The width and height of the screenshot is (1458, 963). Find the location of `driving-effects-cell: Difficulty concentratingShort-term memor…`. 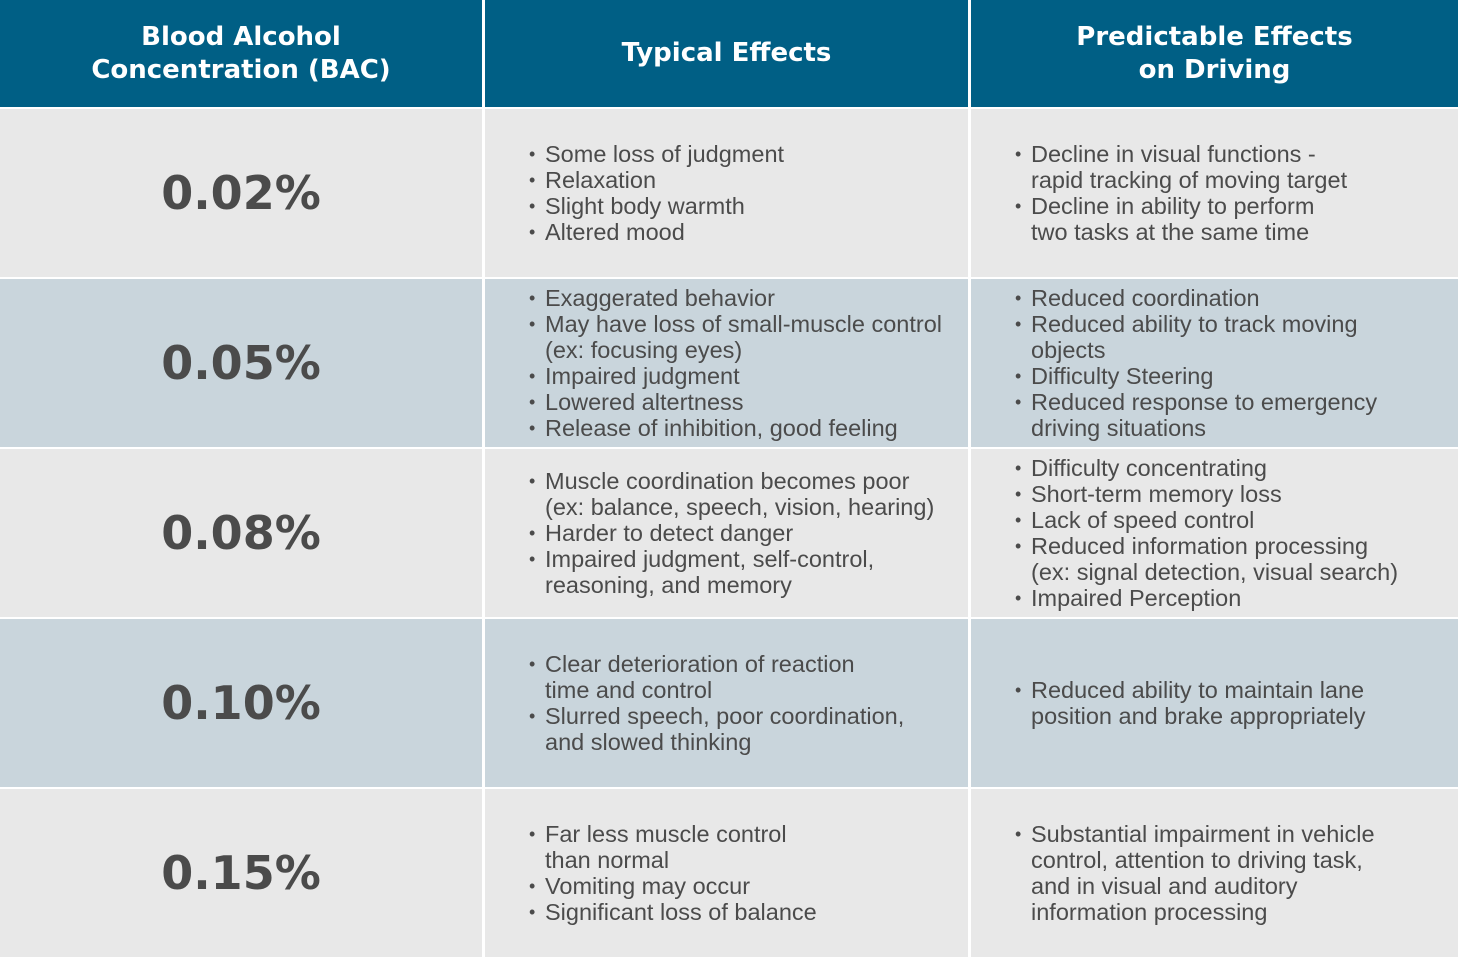

driving-effects-cell: Difficulty concentratingShort-term memor… is located at coordinates (1214, 532).